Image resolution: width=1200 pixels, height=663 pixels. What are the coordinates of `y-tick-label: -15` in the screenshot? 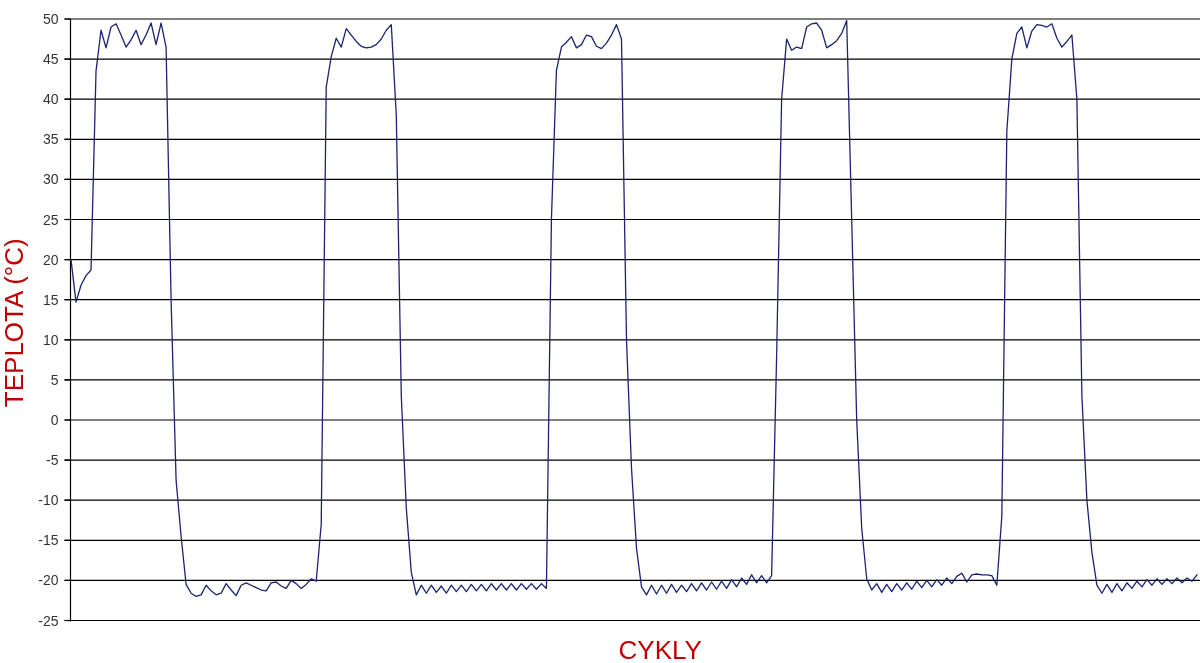 It's located at (48, 540).